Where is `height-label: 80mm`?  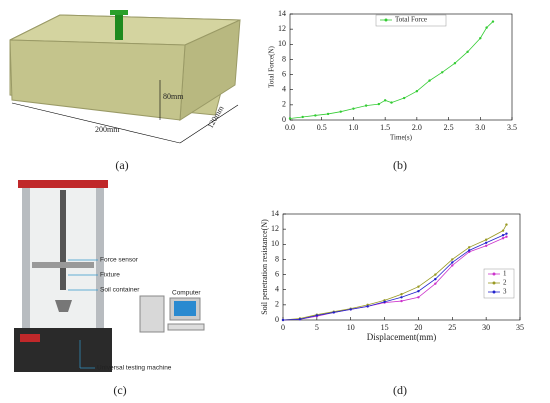
height-label: 80mm is located at coordinates (173, 96).